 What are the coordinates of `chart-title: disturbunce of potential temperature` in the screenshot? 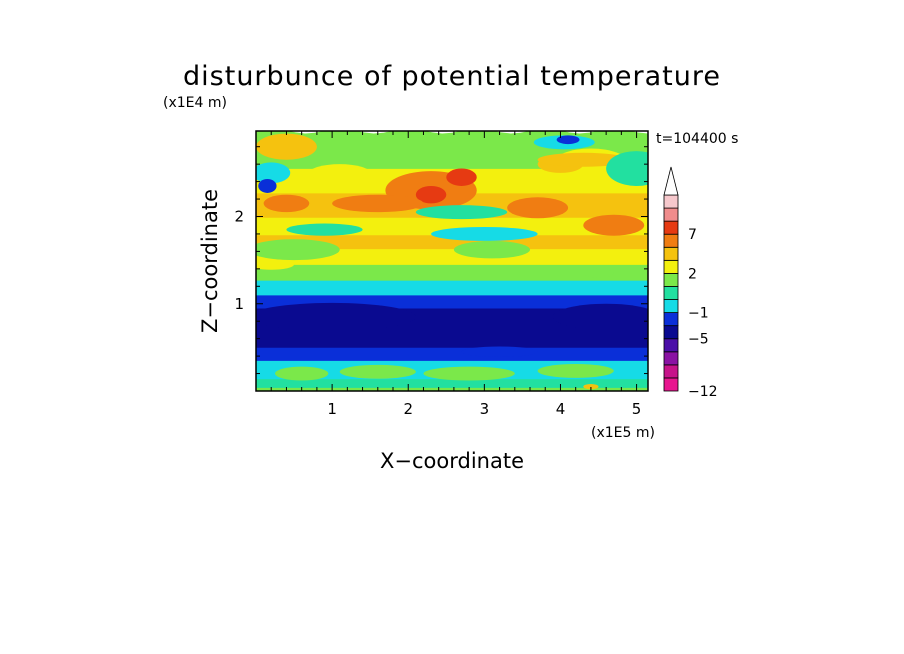 It's located at (452, 76).